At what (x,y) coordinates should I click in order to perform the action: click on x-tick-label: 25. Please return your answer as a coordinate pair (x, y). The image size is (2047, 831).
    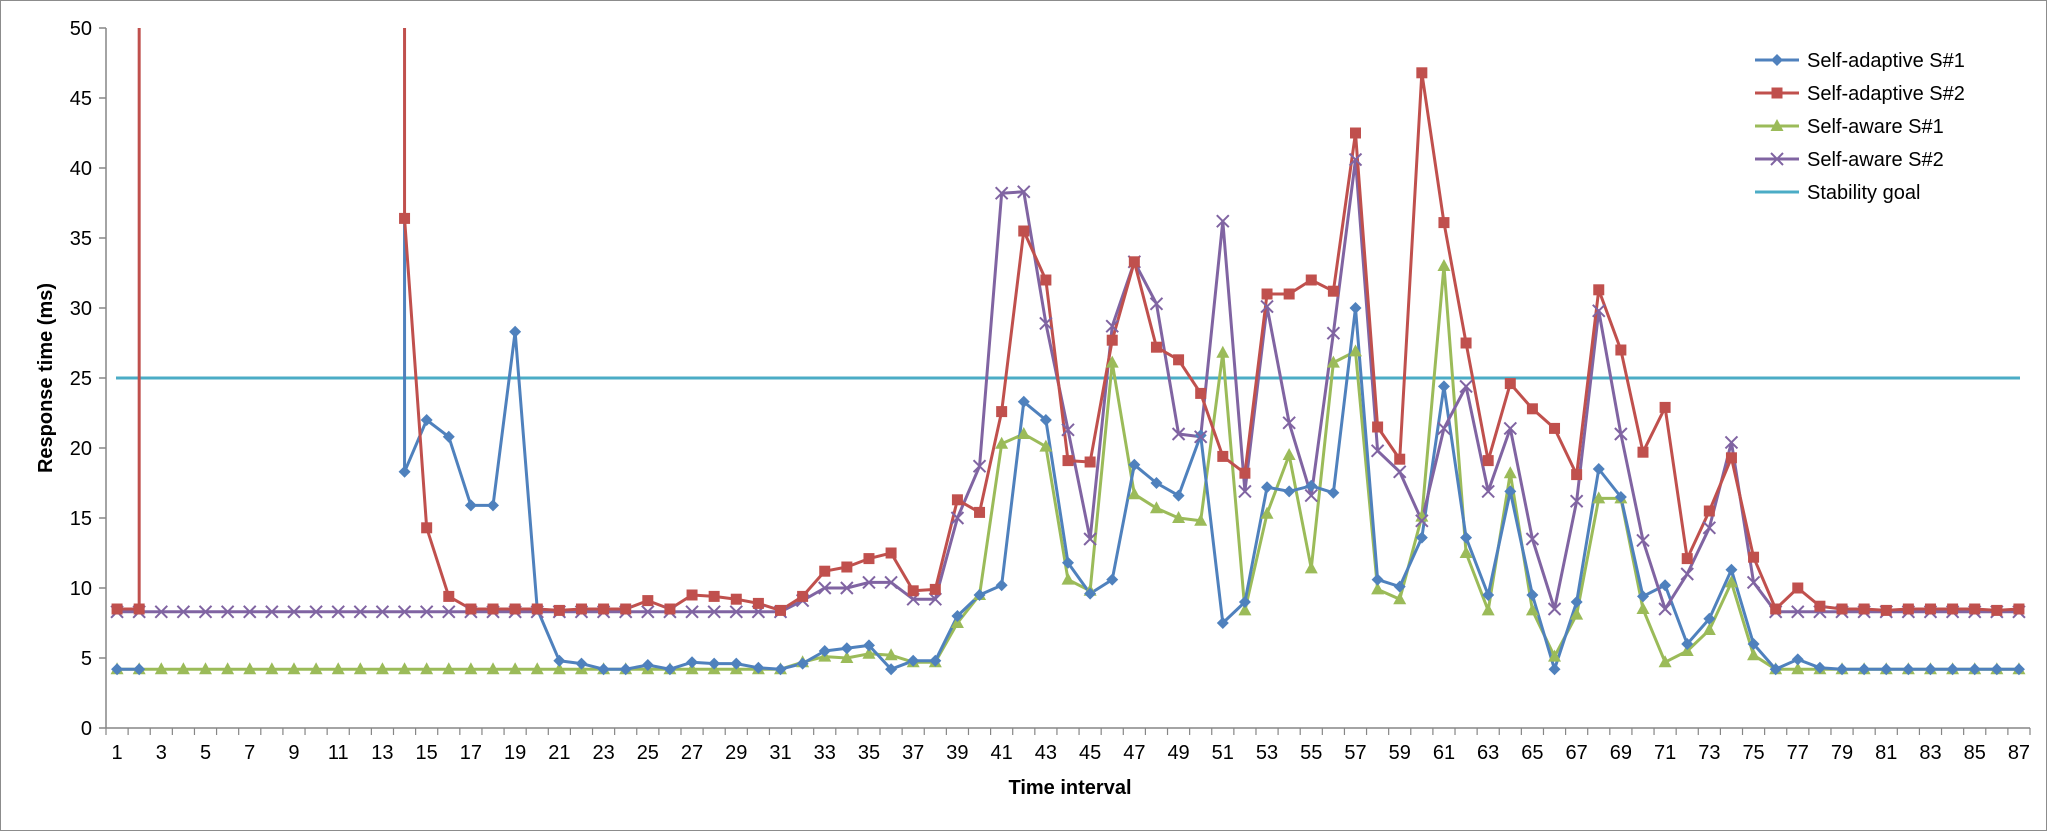
    Looking at the image, I should click on (648, 753).